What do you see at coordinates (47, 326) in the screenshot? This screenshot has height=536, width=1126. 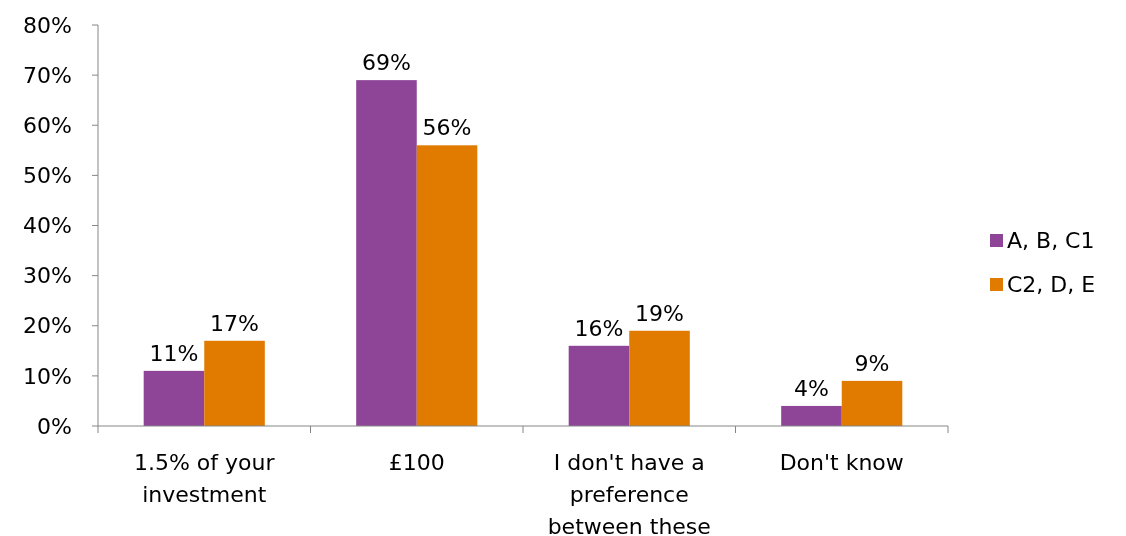 I see `y-tick-label: 20%` at bounding box center [47, 326].